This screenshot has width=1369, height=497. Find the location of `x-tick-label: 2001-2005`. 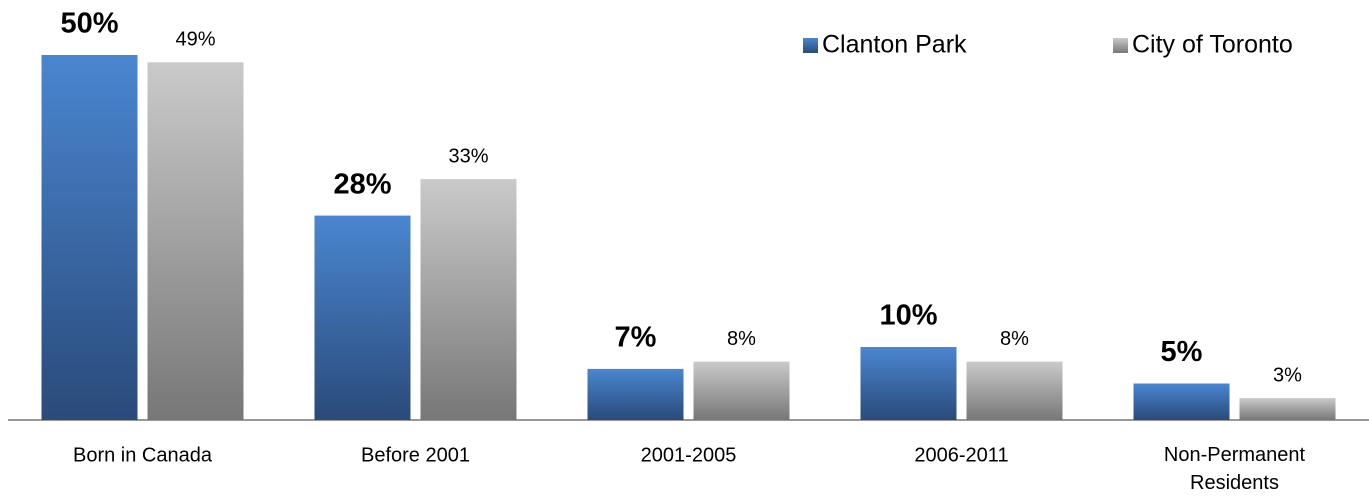

x-tick-label: 2001-2005 is located at coordinates (689, 455).